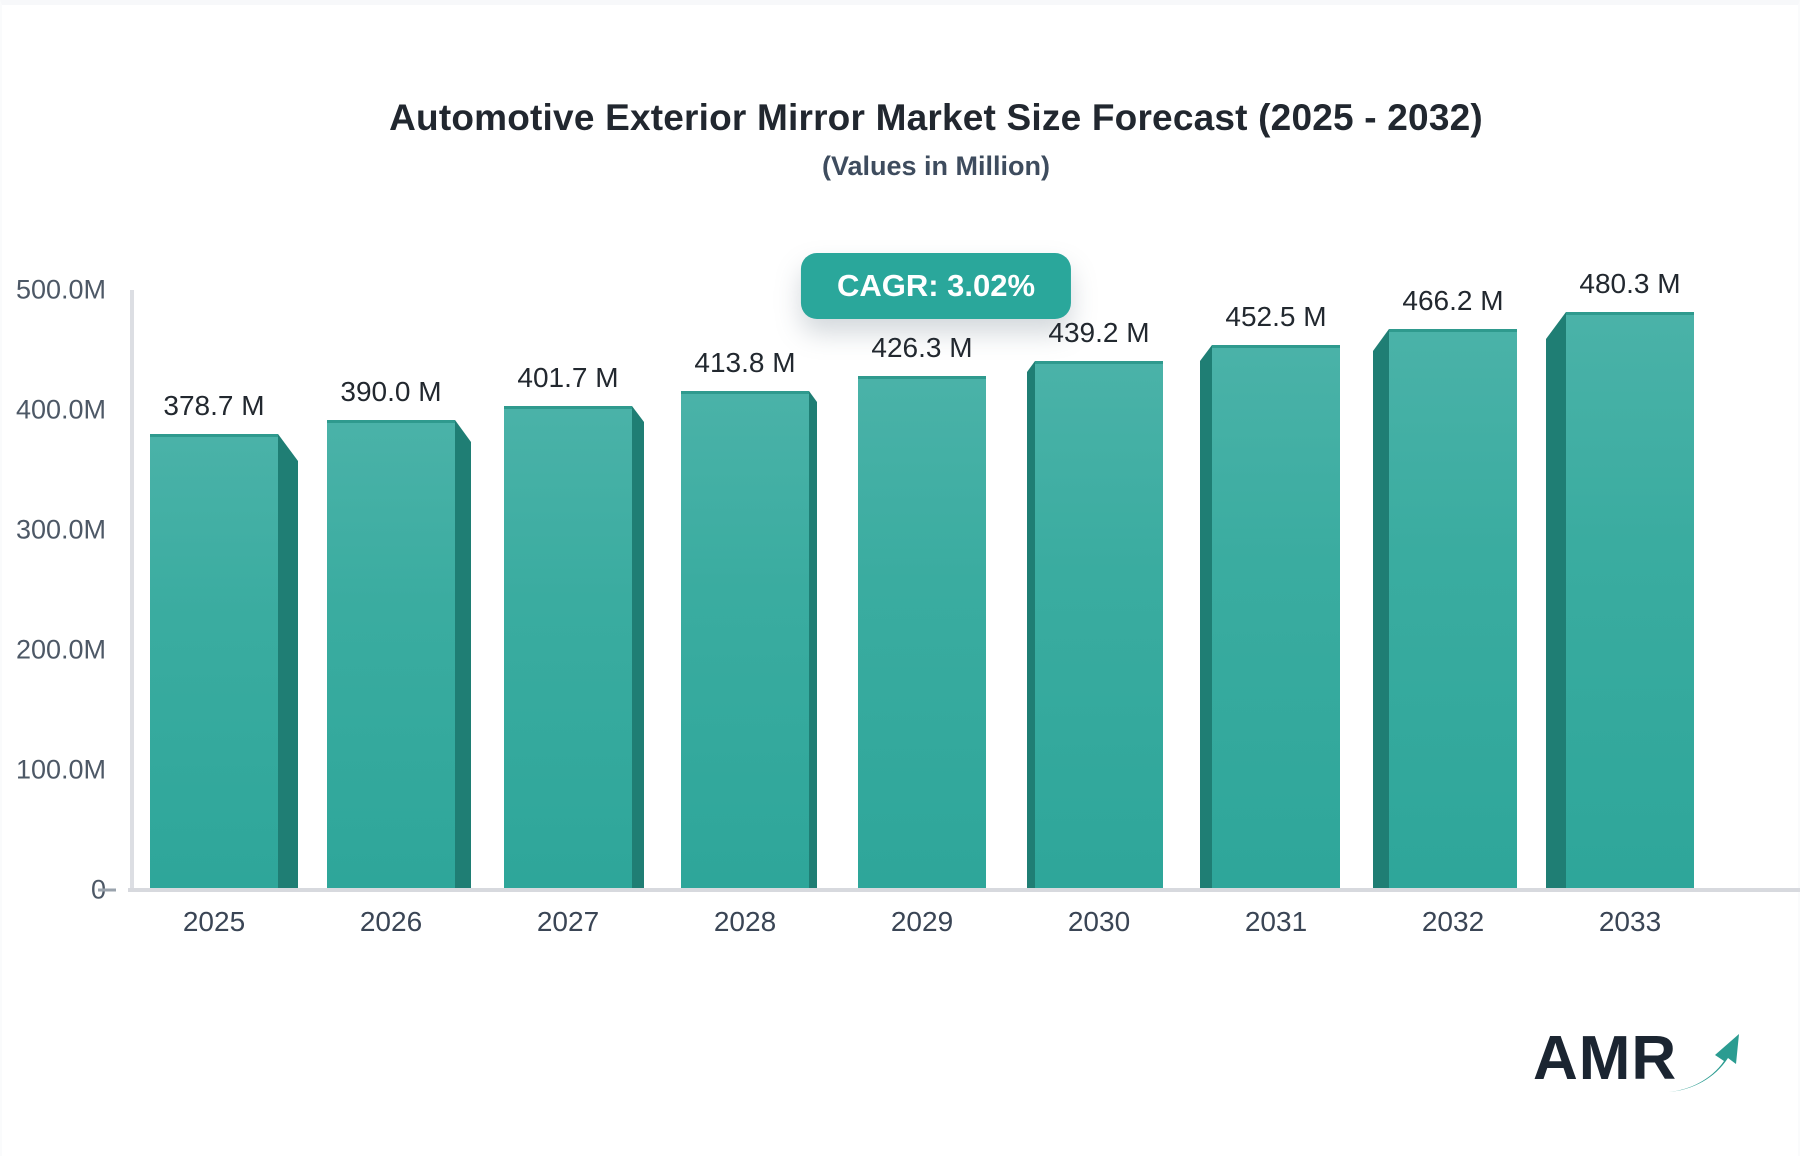 The height and width of the screenshot is (1156, 1800). I want to click on bar-2027: 401.7 M, so click(574, 625).